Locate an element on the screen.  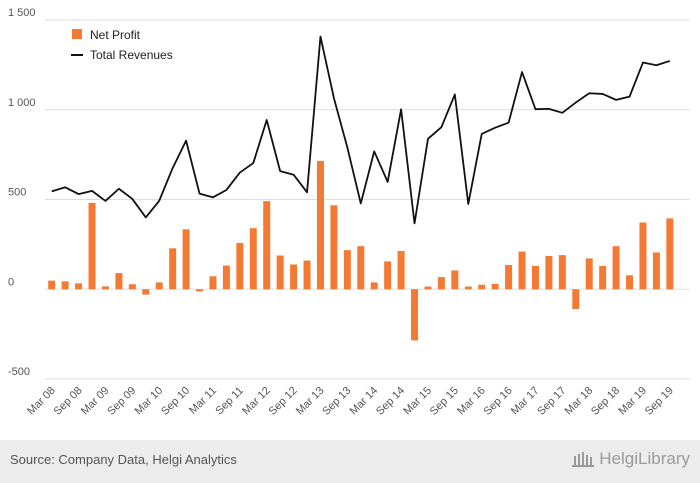
x-tick-label: Sep 08 is located at coordinates (68, 401).